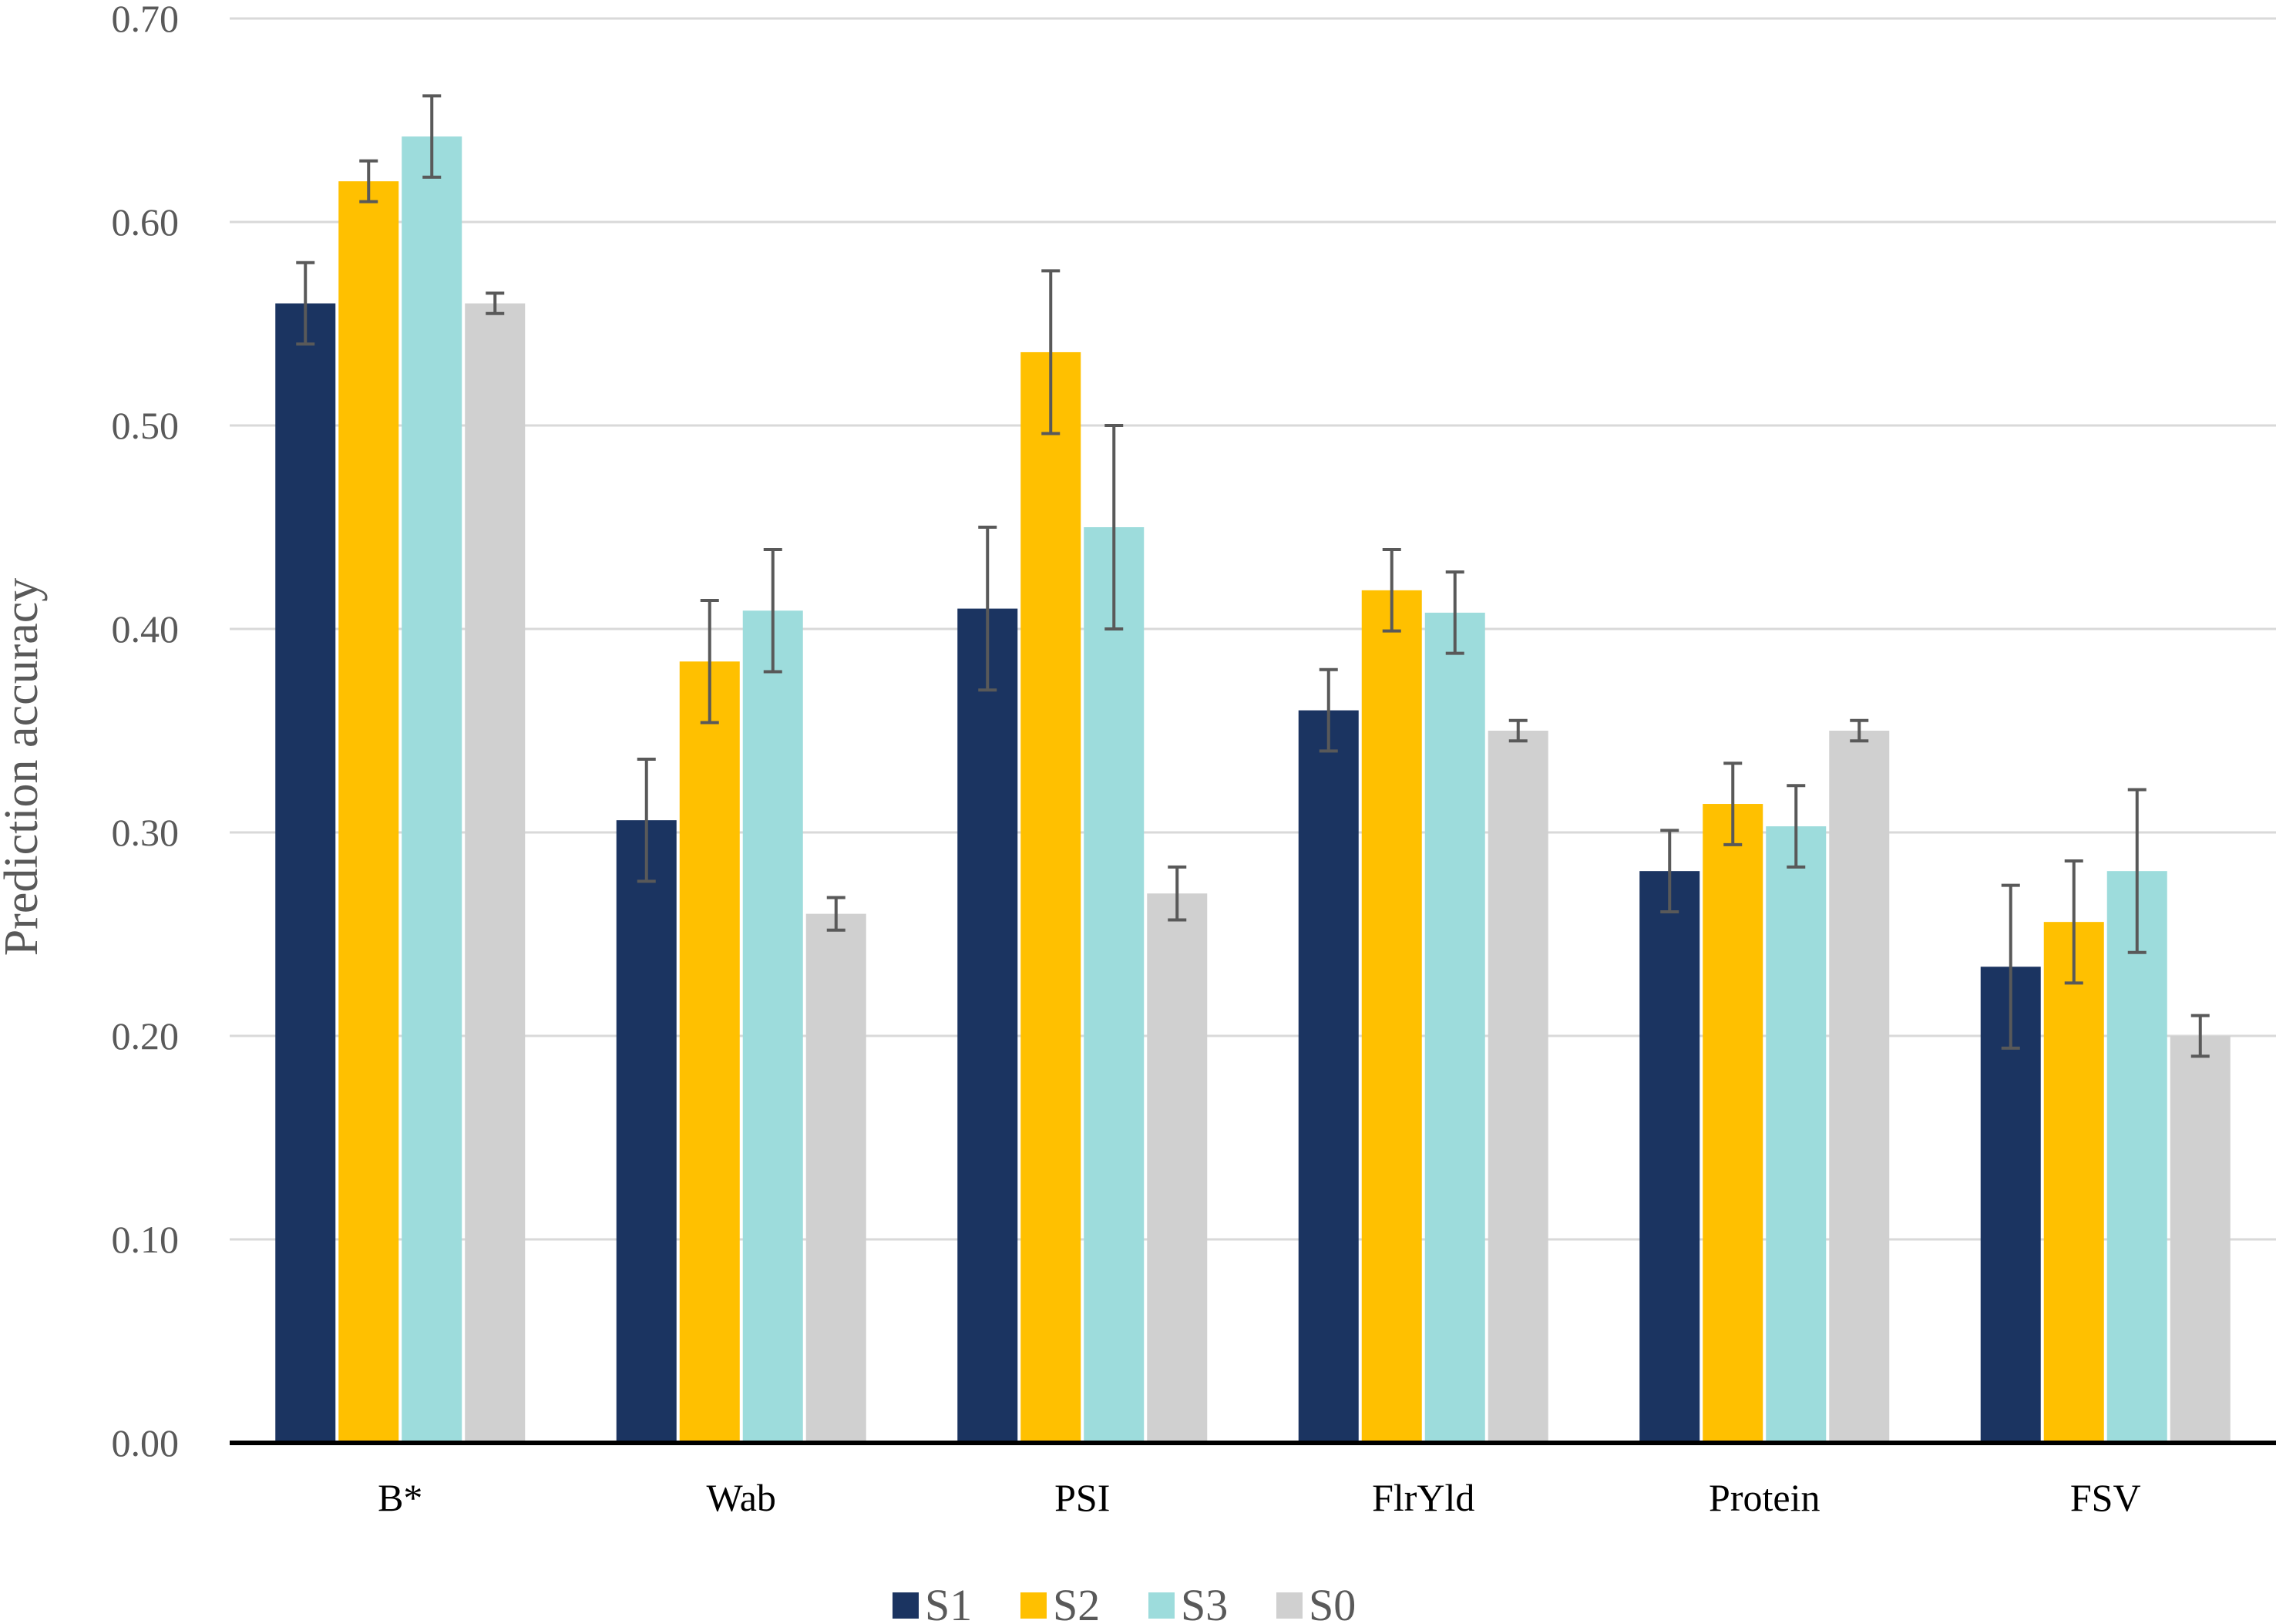 Image resolution: width=2276 pixels, height=1624 pixels. I want to click on y-tick-label: 0.00, so click(146, 1442).